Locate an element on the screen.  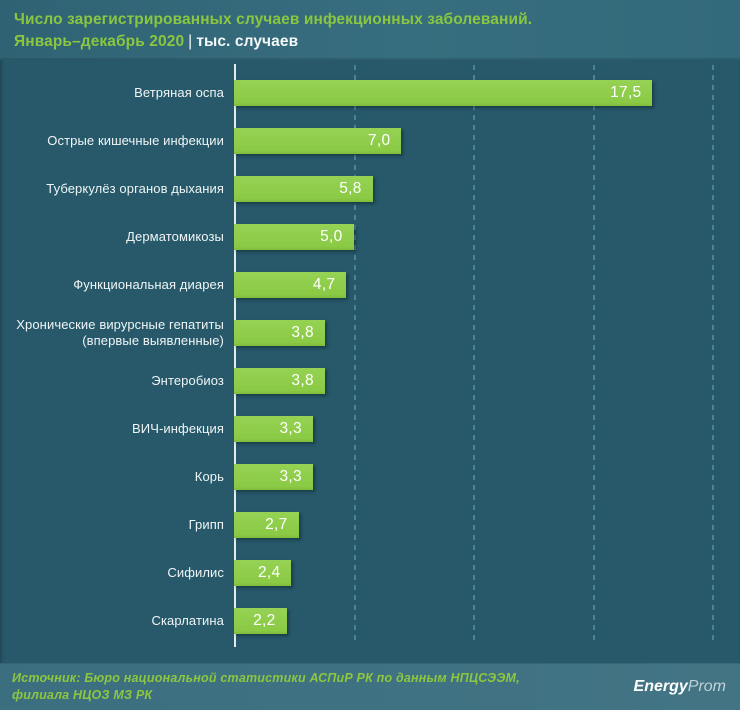
bar: 5,0 is located at coordinates (294, 237).